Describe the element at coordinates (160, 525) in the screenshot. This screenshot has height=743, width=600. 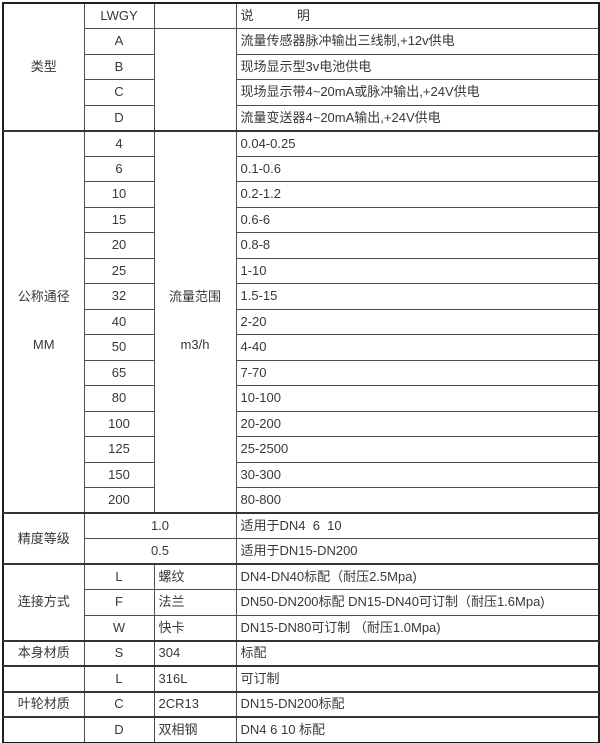
I see `accuracy-value-cell: 1.0` at that location.